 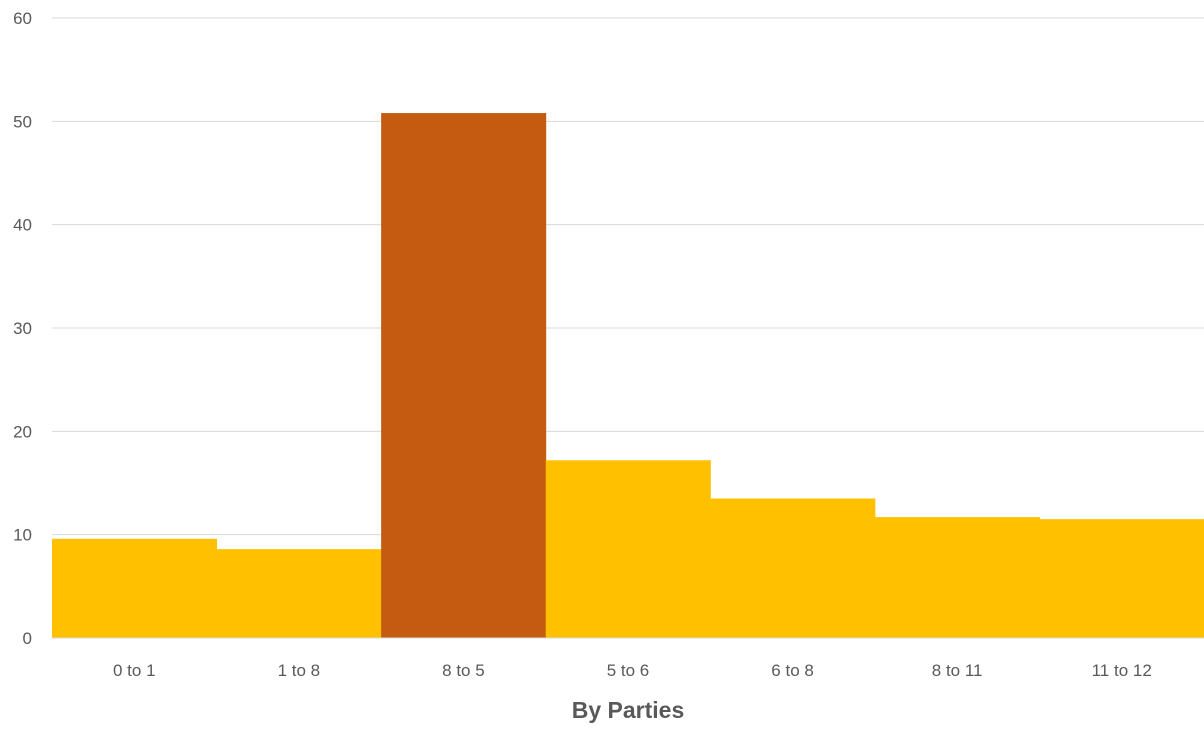 I want to click on y-tick-label: 60, so click(x=22, y=18).